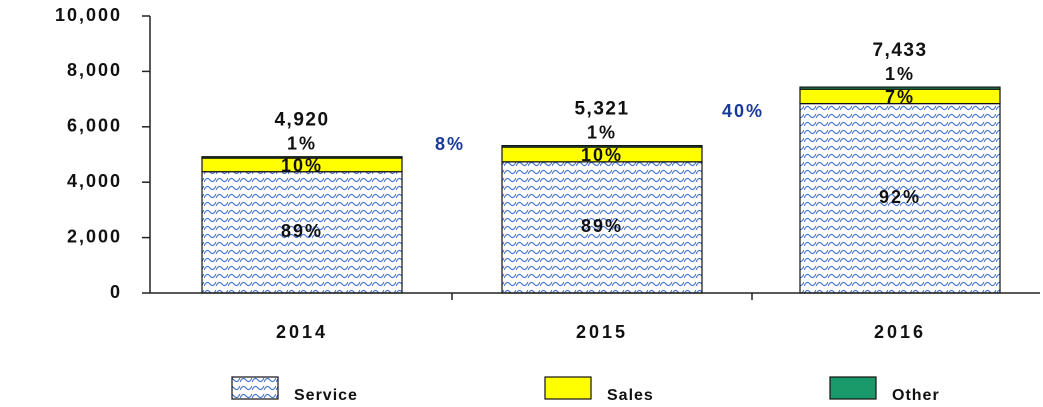 The image size is (1043, 407). Describe the element at coordinates (743, 111) in the screenshot. I see `annotation: 40%` at that location.